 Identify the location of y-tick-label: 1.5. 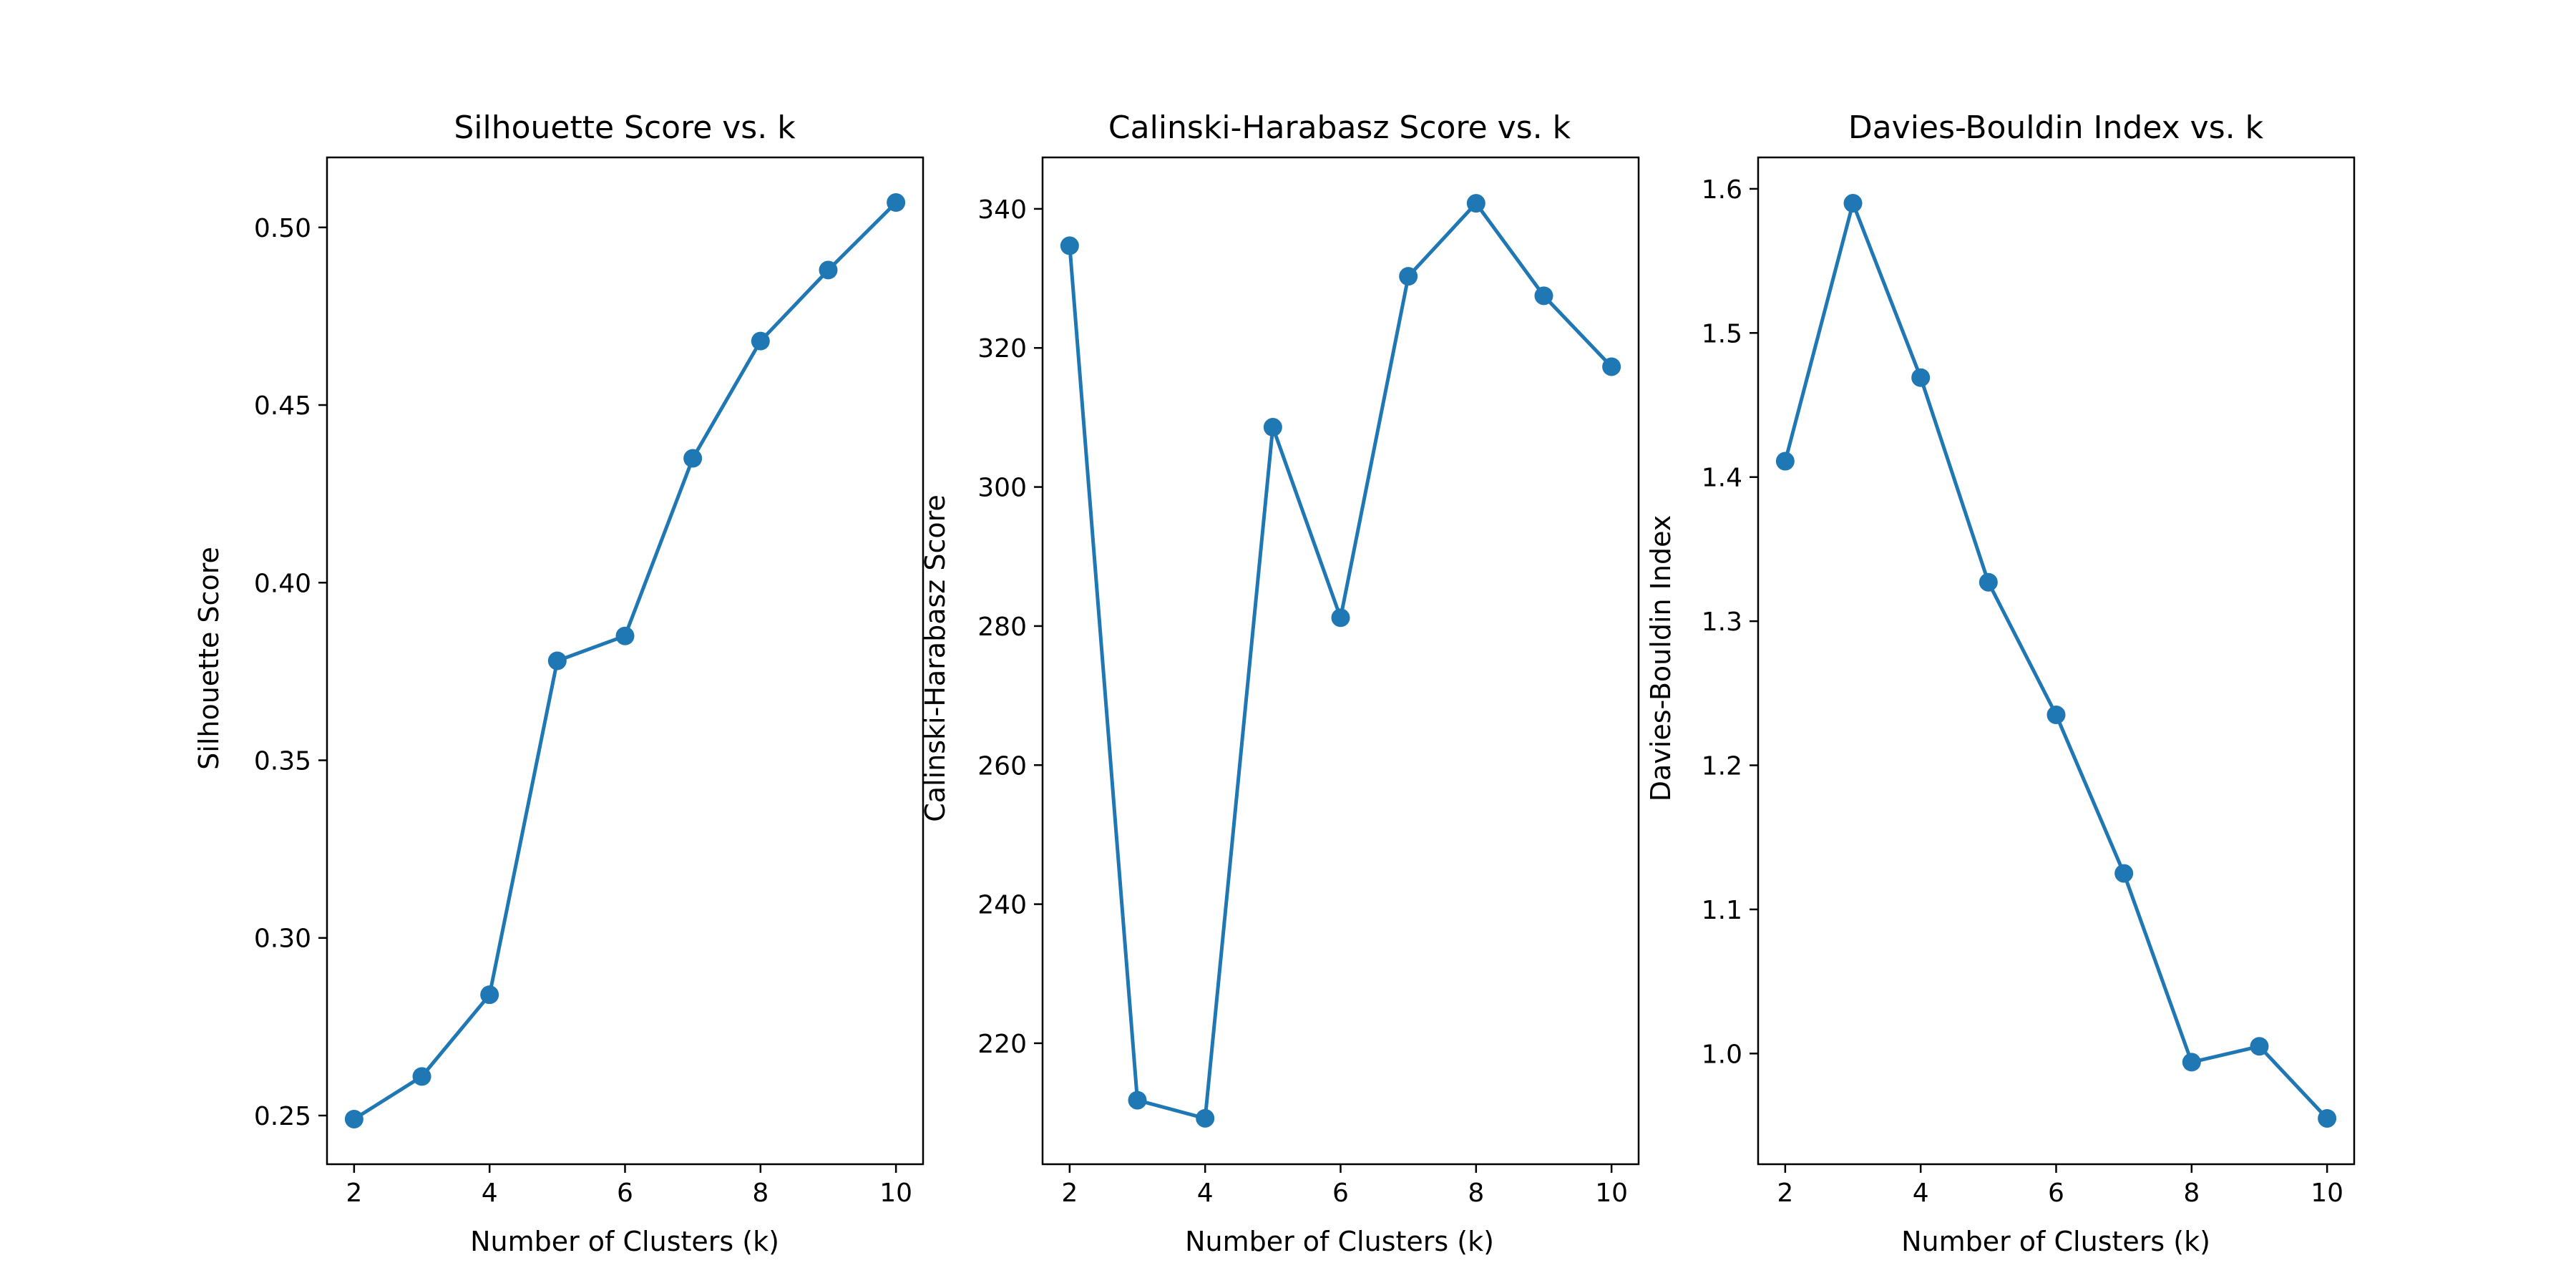
(1722, 333).